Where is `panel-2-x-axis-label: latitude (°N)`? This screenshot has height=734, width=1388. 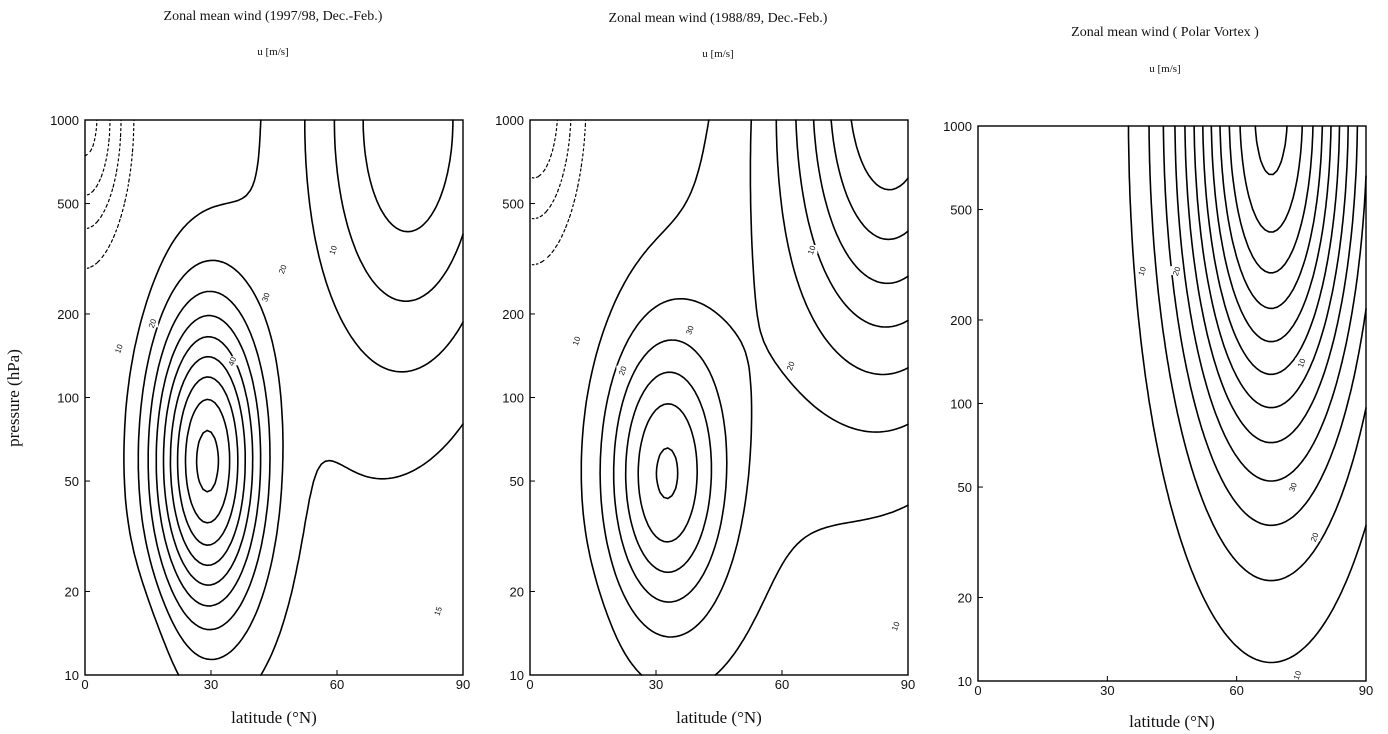
panel-2-x-axis-label: latitude (°N) is located at coordinates (719, 717).